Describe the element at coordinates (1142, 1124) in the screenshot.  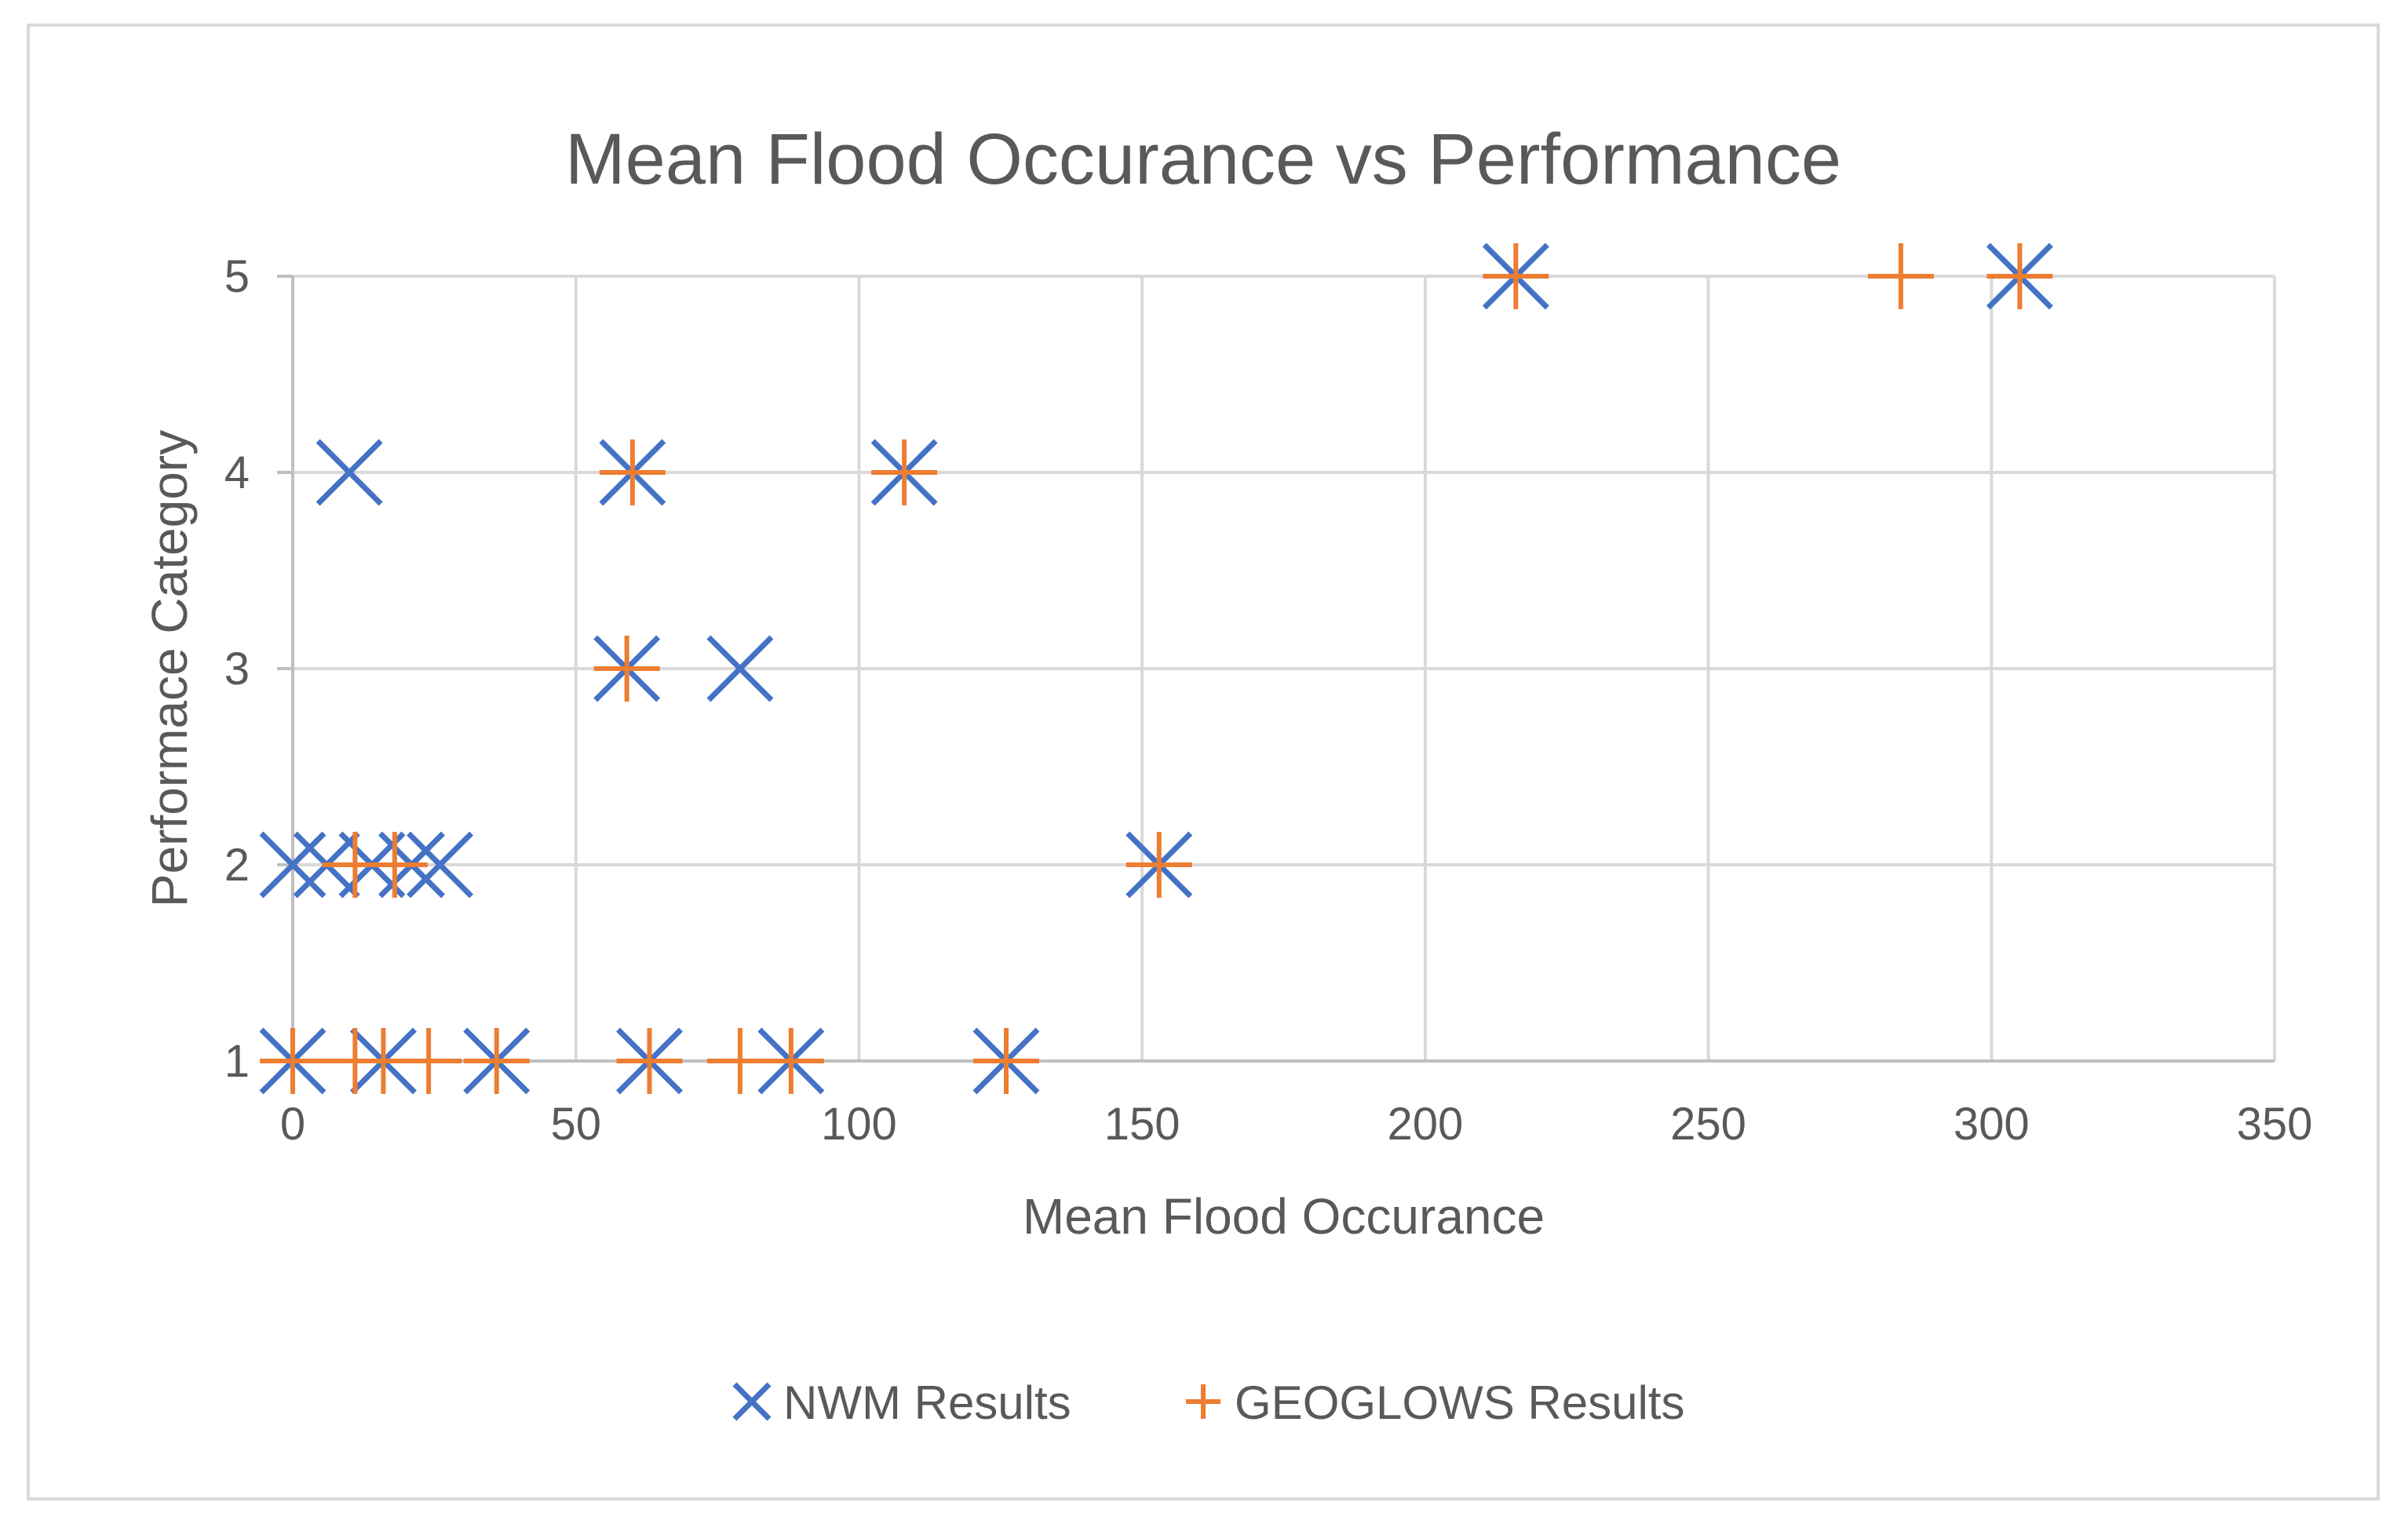
I see `x-tick-label: 150` at that location.